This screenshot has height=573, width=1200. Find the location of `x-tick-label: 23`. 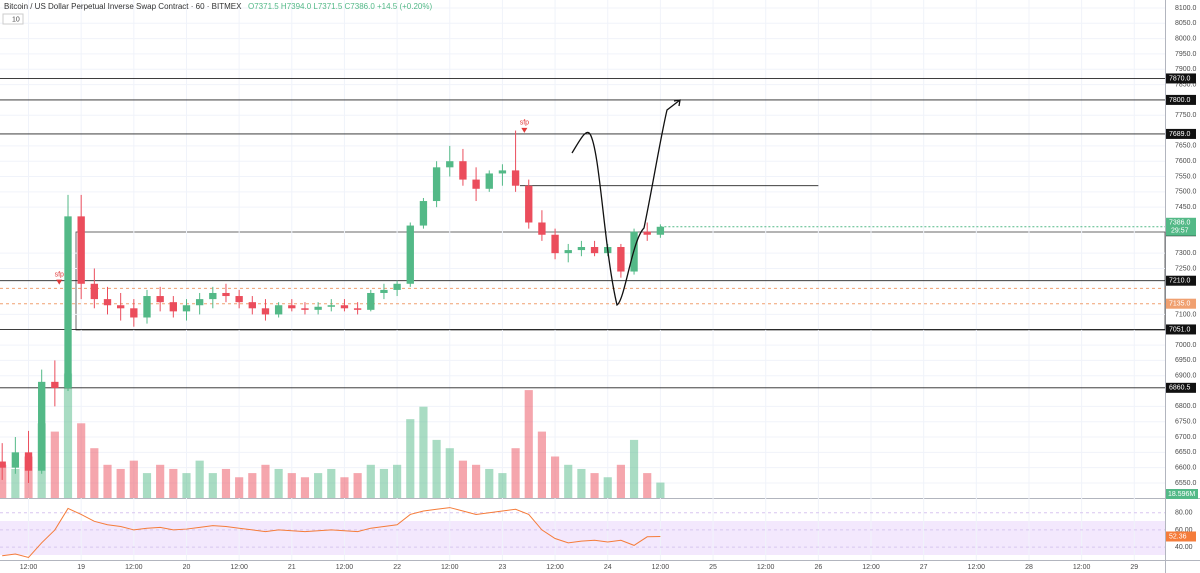

x-tick-label: 23 is located at coordinates (503, 567).